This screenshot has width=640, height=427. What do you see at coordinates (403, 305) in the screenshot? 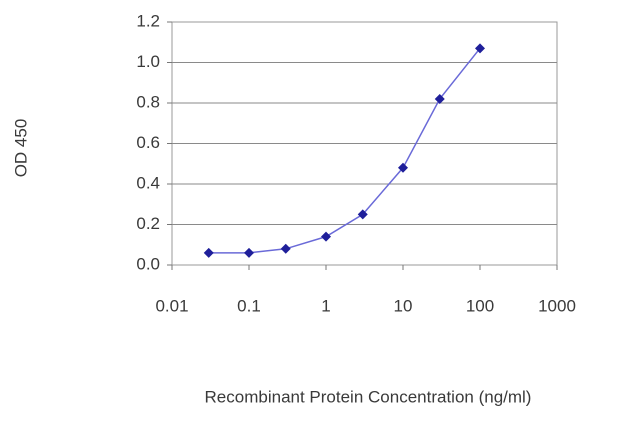
I see `x-tick-label: 10` at bounding box center [403, 305].